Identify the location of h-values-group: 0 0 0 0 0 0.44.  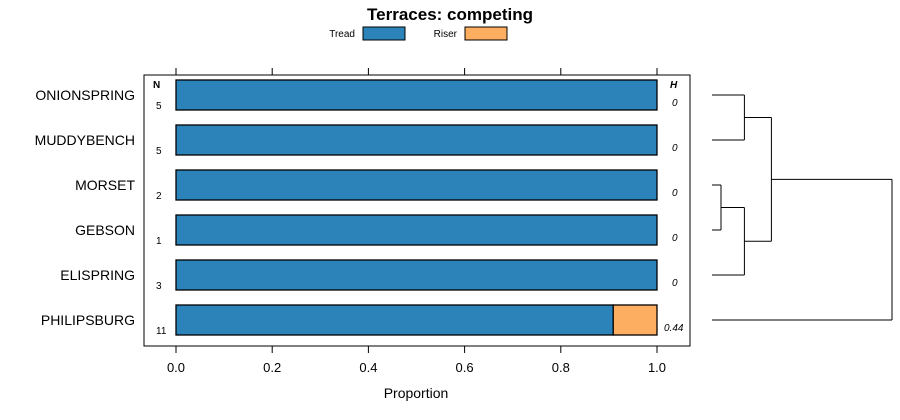
(674, 216).